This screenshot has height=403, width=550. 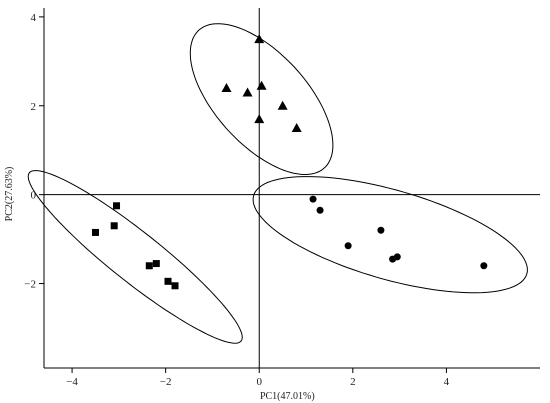 I want to click on y-tick-label: 0, so click(x=34, y=196).